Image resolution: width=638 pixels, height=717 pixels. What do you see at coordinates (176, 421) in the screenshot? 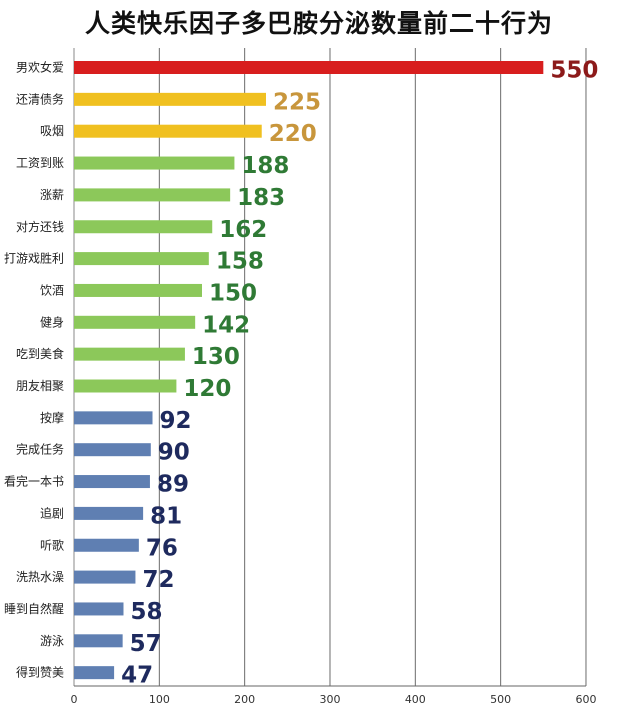
I see `value-label: 92` at bounding box center [176, 421].